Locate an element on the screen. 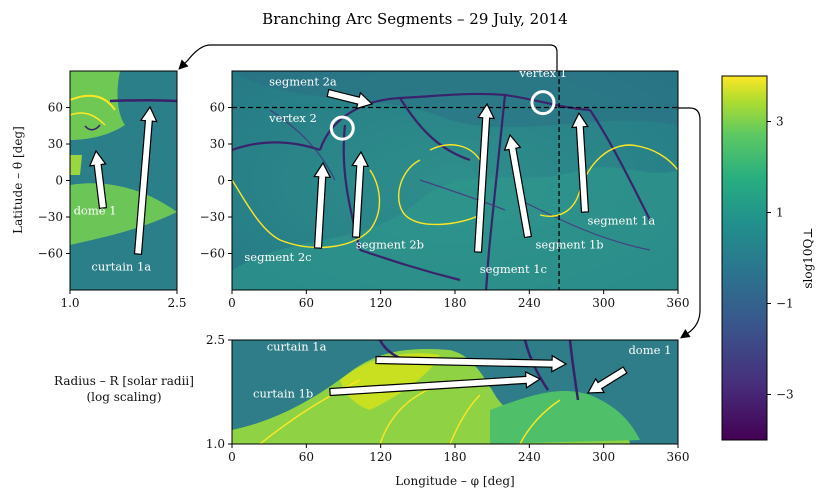  annotation-label: curtain 1b is located at coordinates (283, 394).